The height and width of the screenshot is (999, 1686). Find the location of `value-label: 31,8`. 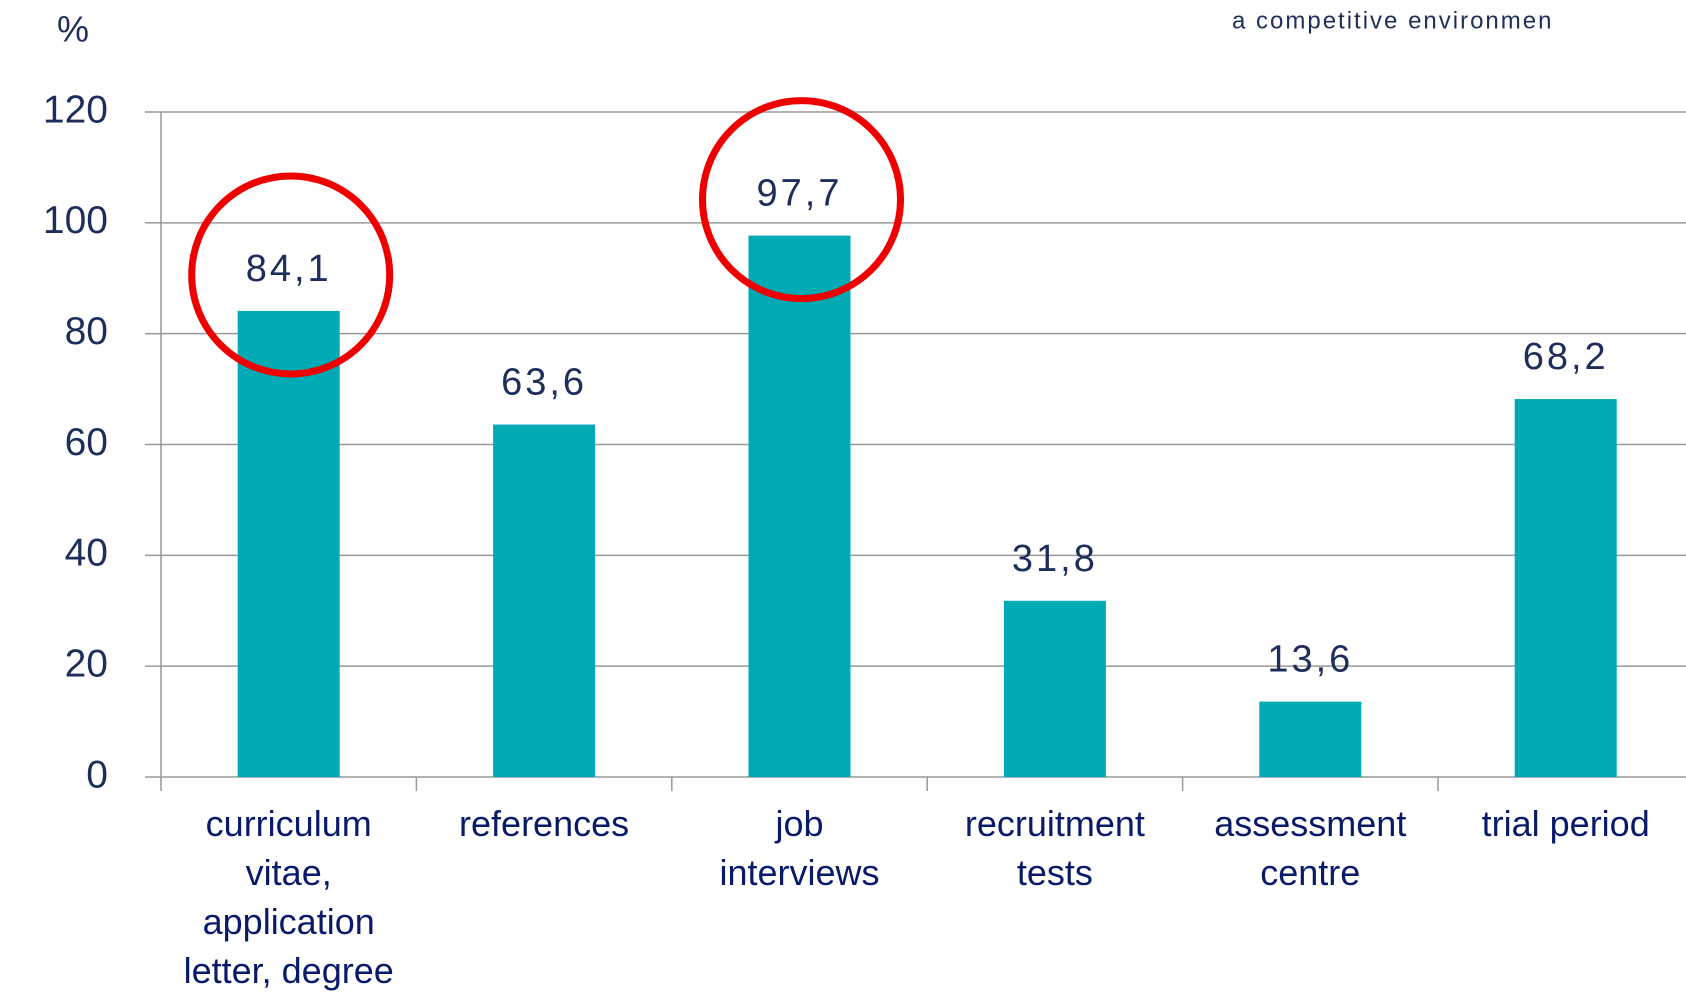

value-label: 31,8 is located at coordinates (1055, 559).